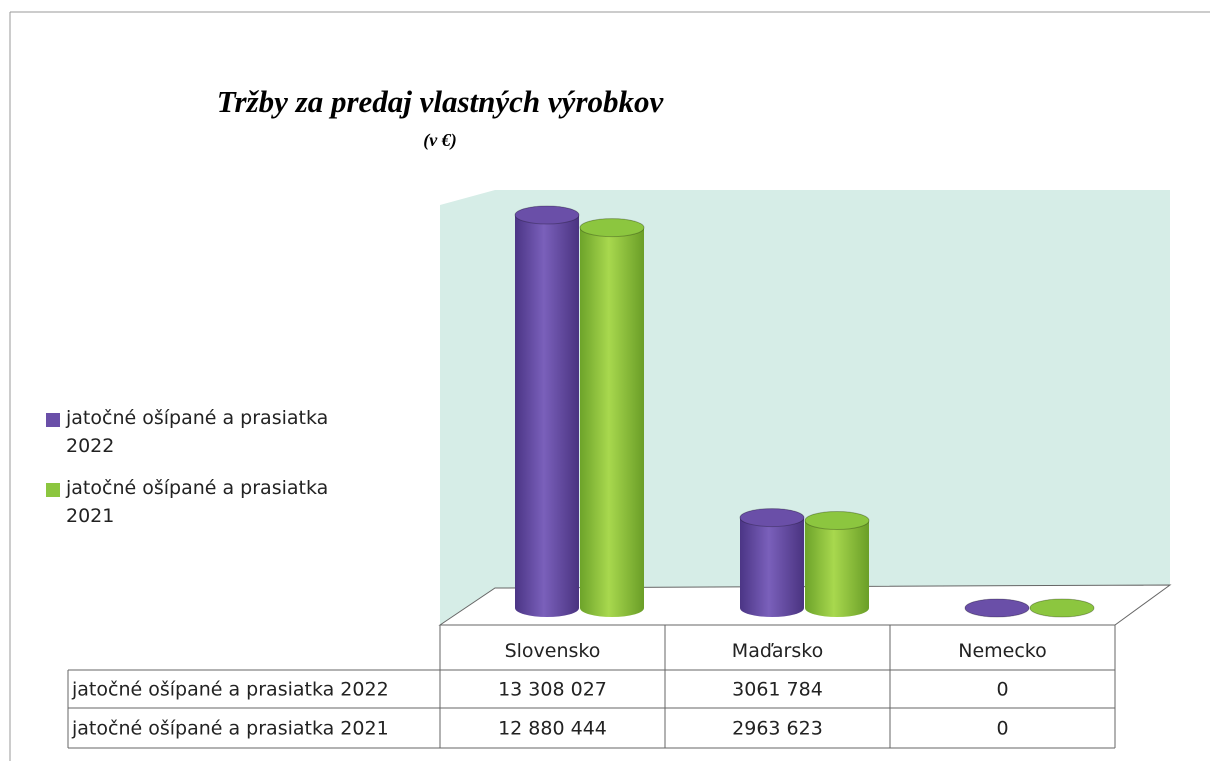  What do you see at coordinates (552, 690) in the screenshot?
I see `table-value: 13 308 027` at bounding box center [552, 690].